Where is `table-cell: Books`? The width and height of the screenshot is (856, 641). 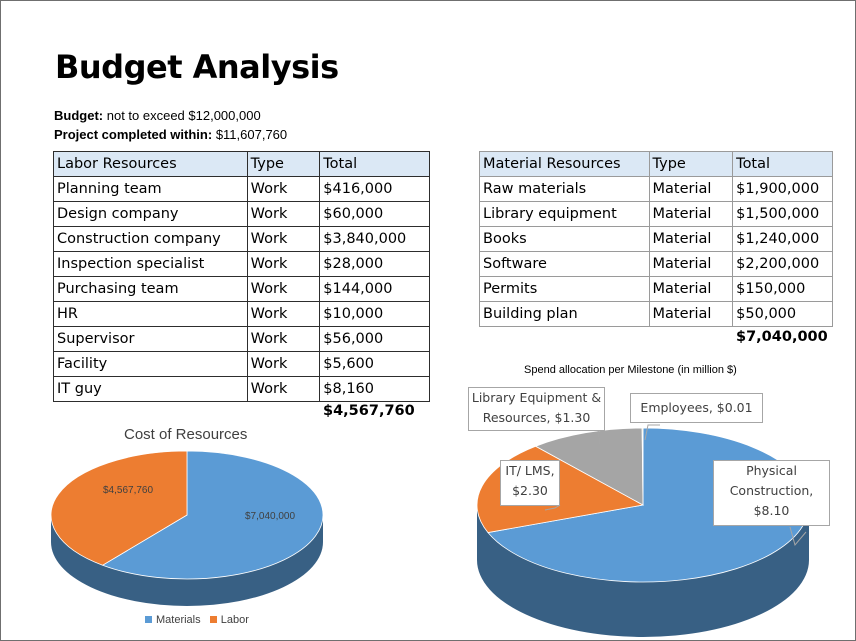
table-cell: Books is located at coordinates (564, 239).